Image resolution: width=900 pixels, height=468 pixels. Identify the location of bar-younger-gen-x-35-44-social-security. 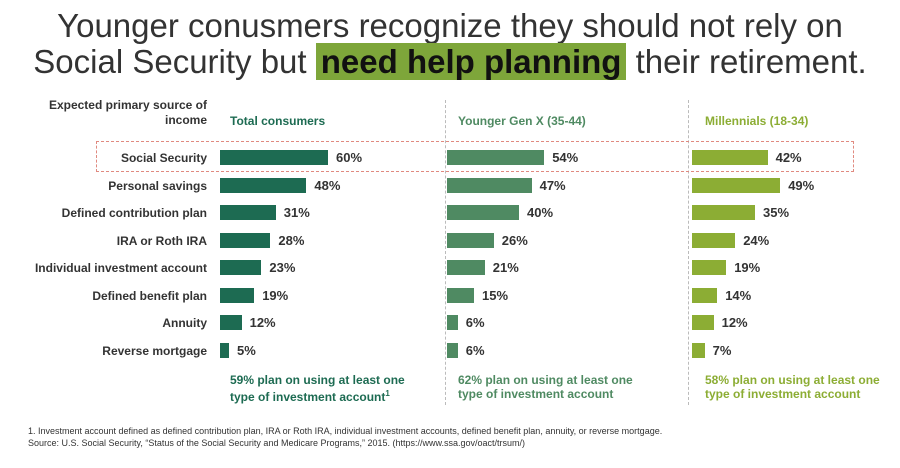
(496, 157).